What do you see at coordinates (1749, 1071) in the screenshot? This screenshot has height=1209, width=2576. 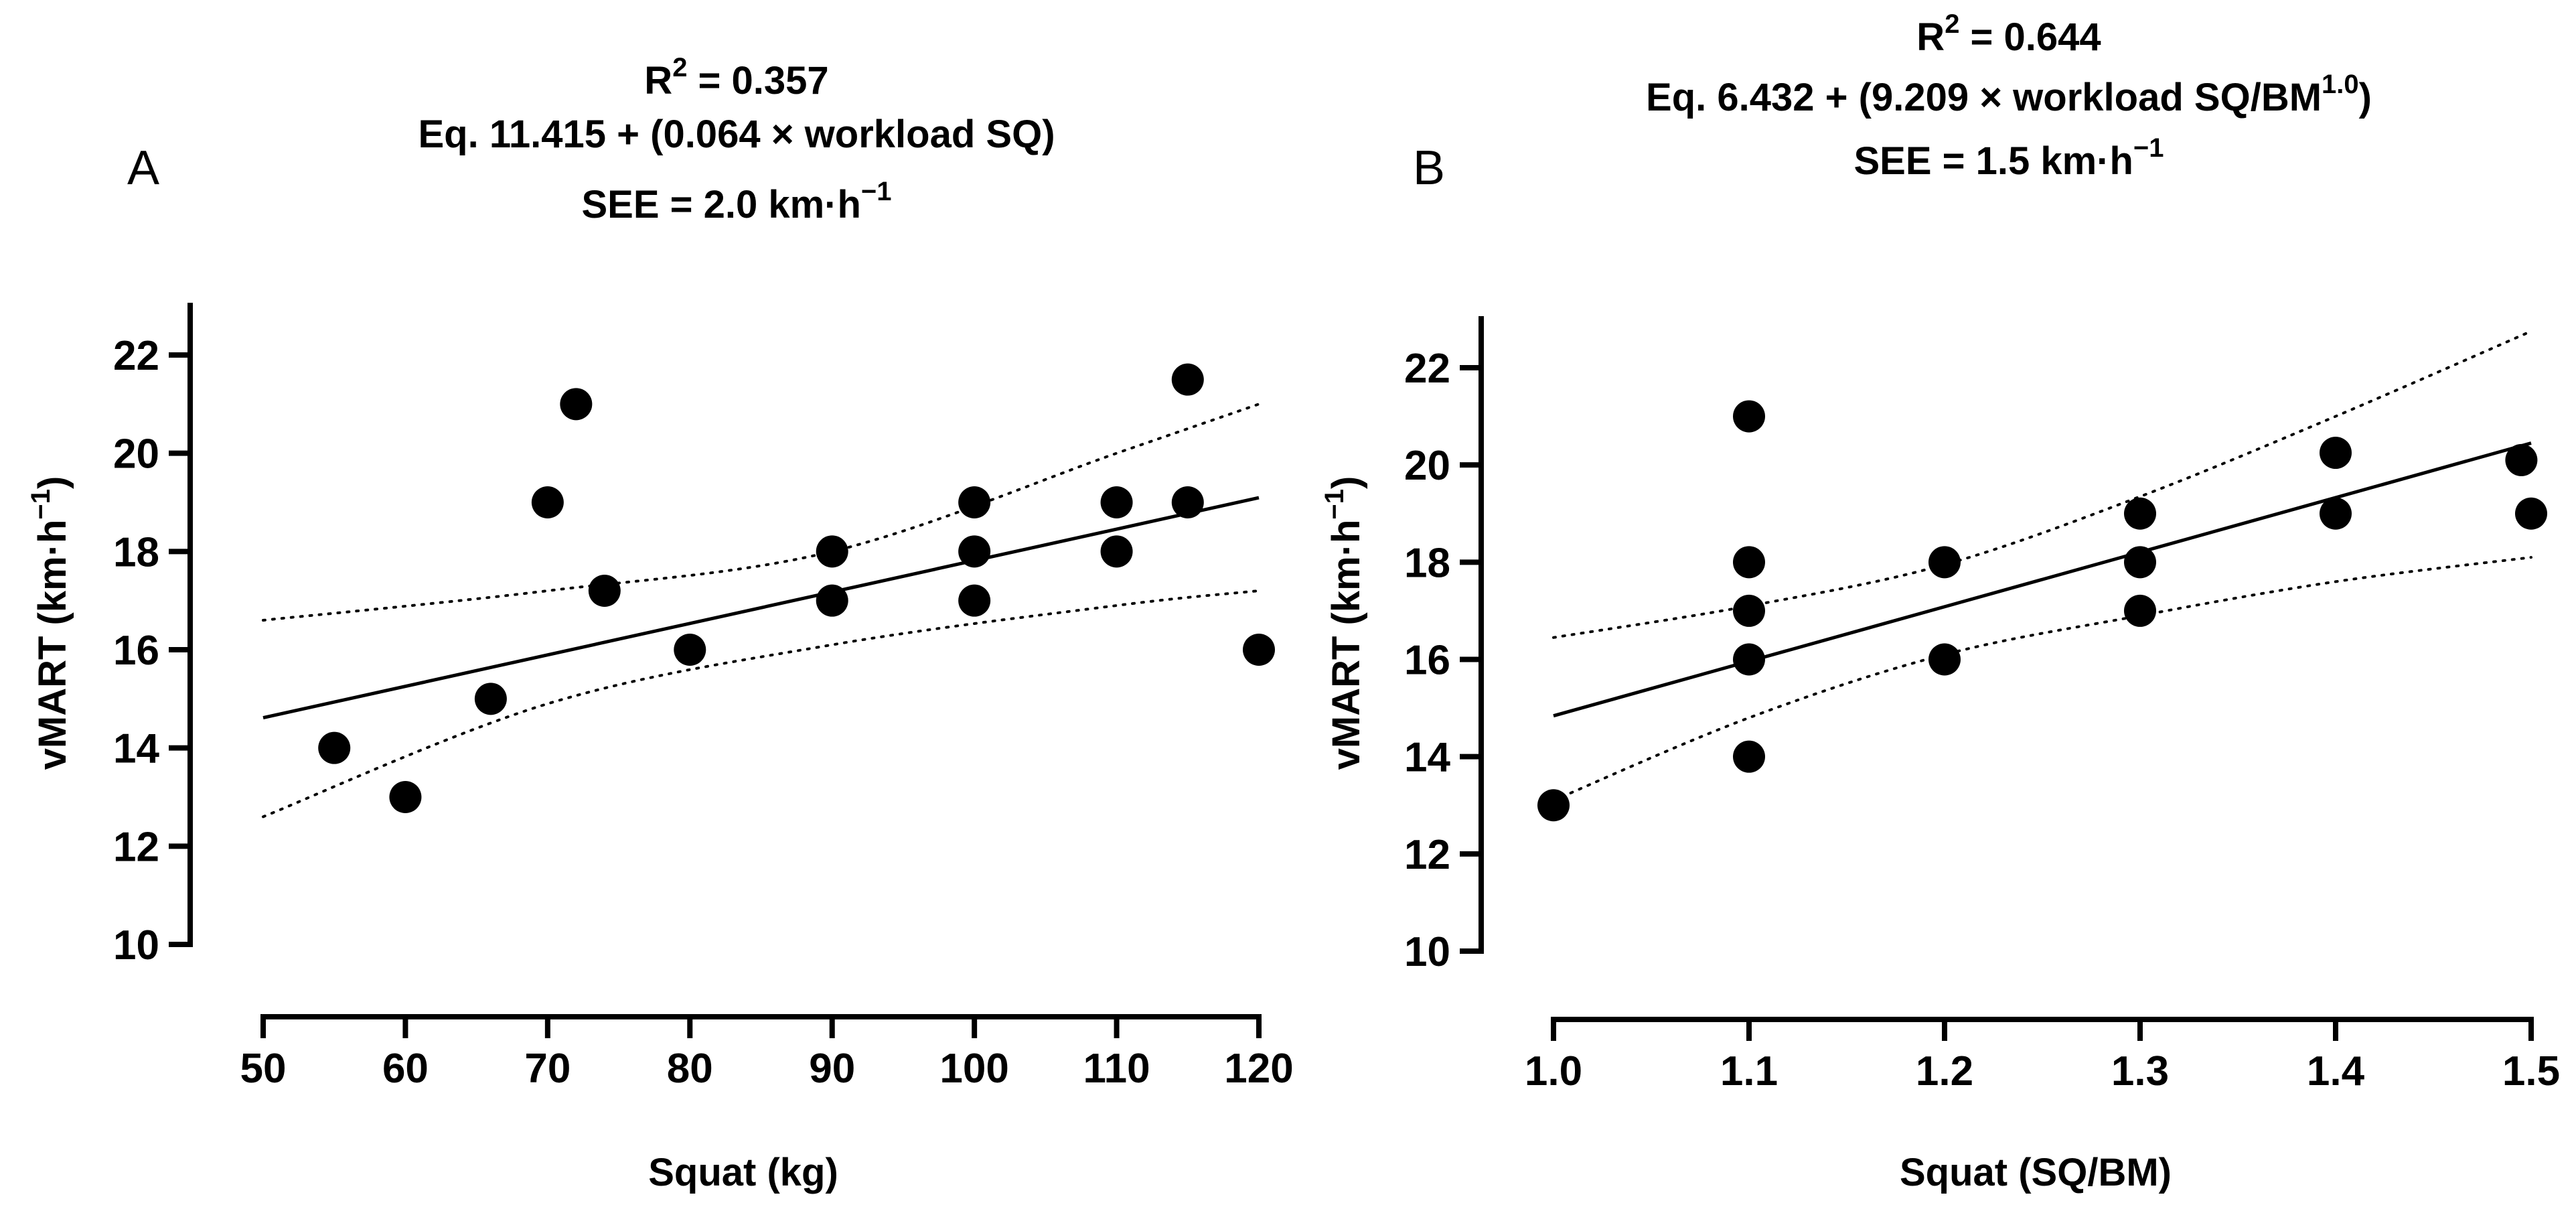 I see `x-tick-label: 1.1` at bounding box center [1749, 1071].